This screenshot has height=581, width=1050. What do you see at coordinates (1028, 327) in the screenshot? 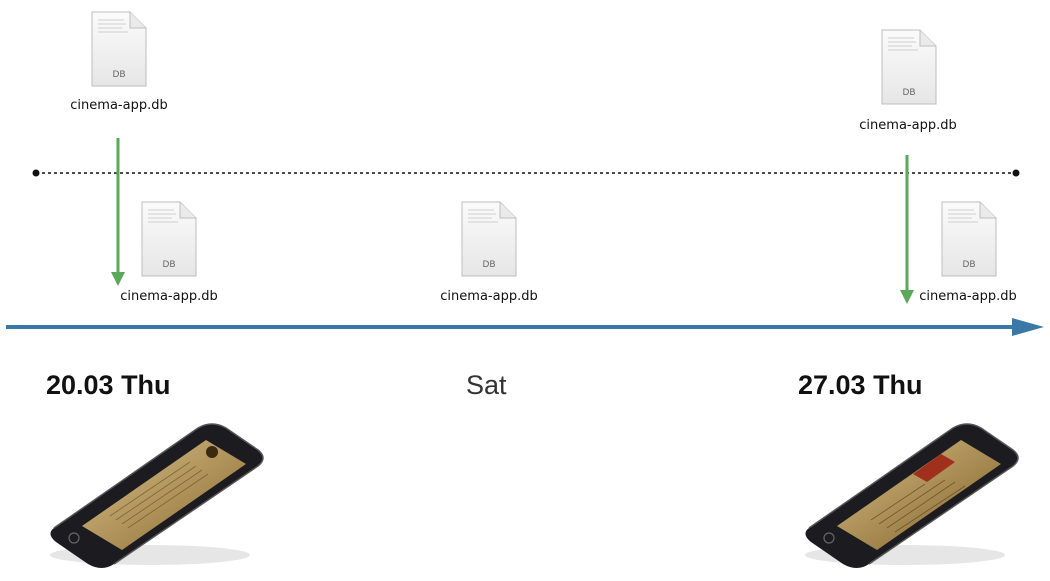
I see `timeline-arrowhead` at bounding box center [1028, 327].